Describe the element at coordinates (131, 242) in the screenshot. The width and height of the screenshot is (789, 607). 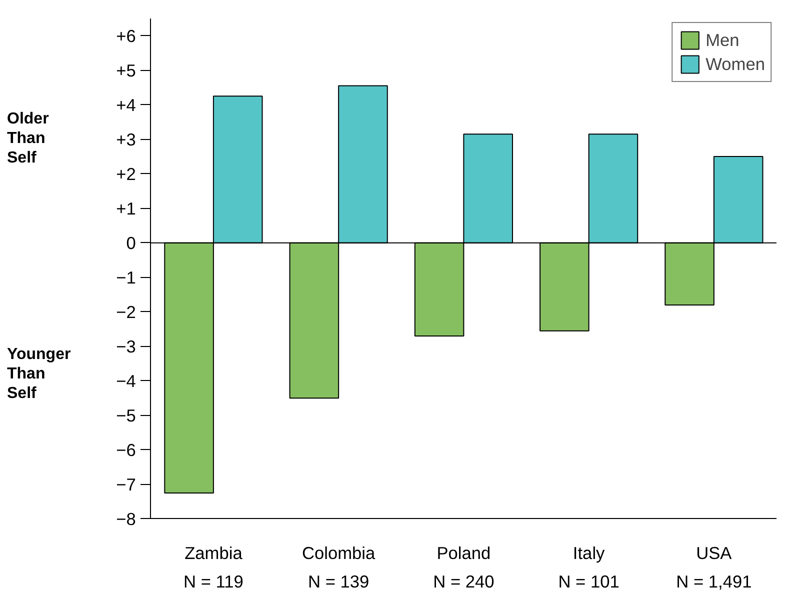
I see `y-tick-label: 0` at that location.